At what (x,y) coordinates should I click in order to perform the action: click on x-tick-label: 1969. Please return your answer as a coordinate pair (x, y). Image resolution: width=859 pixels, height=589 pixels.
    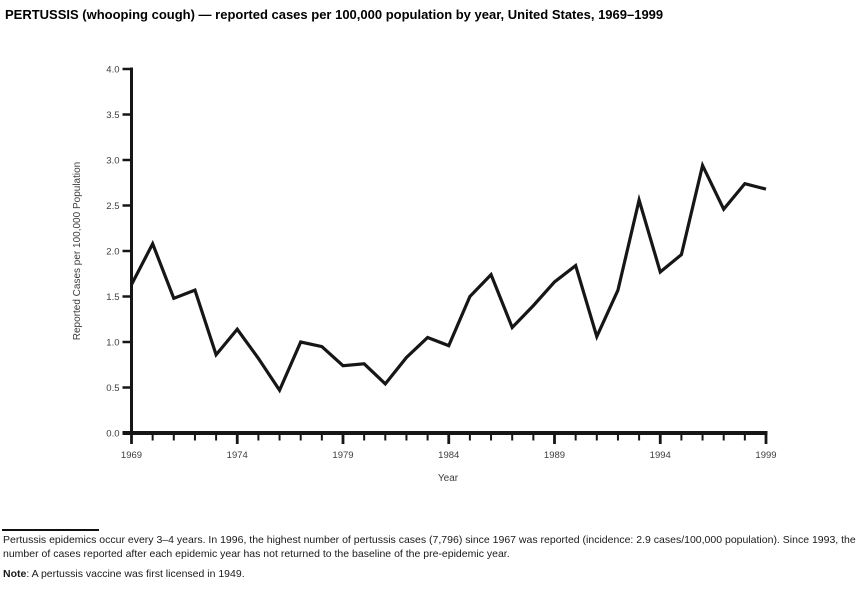
    Looking at the image, I should click on (131, 455).